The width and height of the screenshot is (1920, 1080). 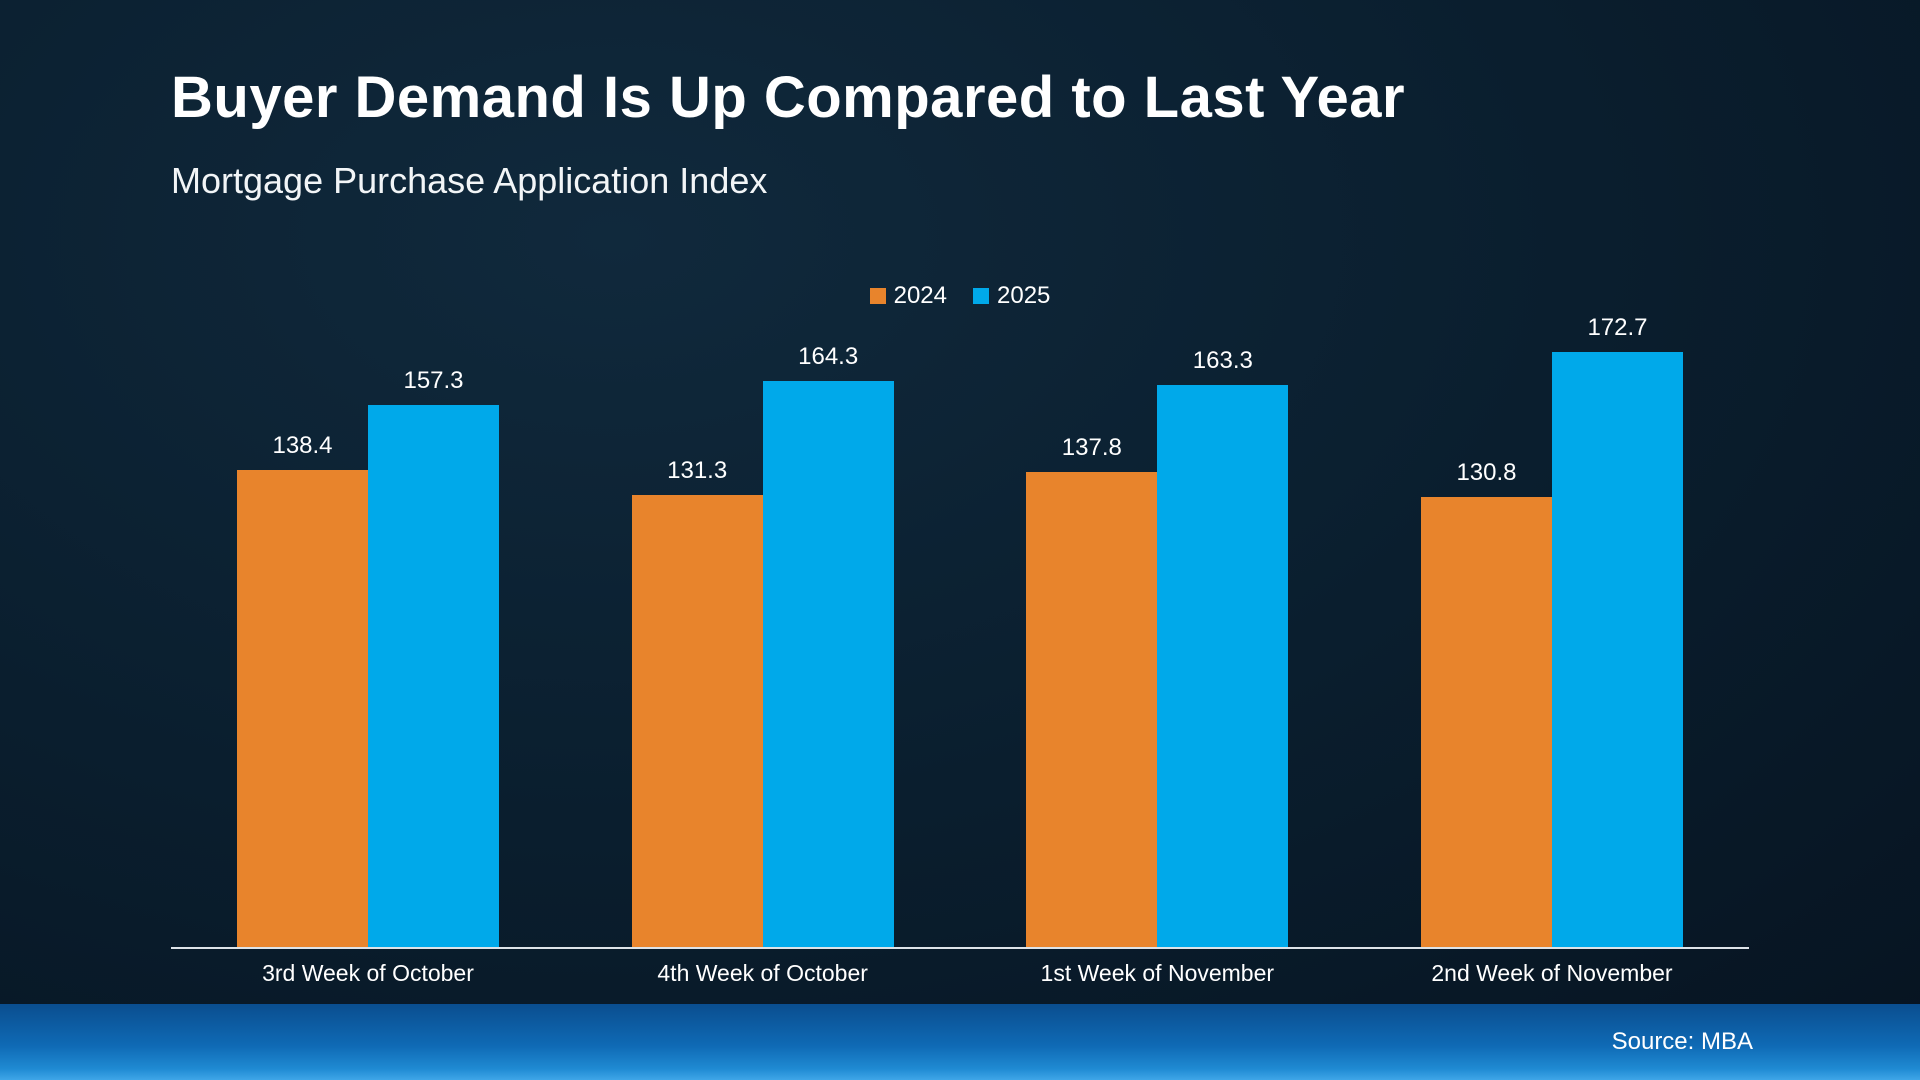 What do you see at coordinates (1024, 295) in the screenshot?
I see `legend-series-label: 2025` at bounding box center [1024, 295].